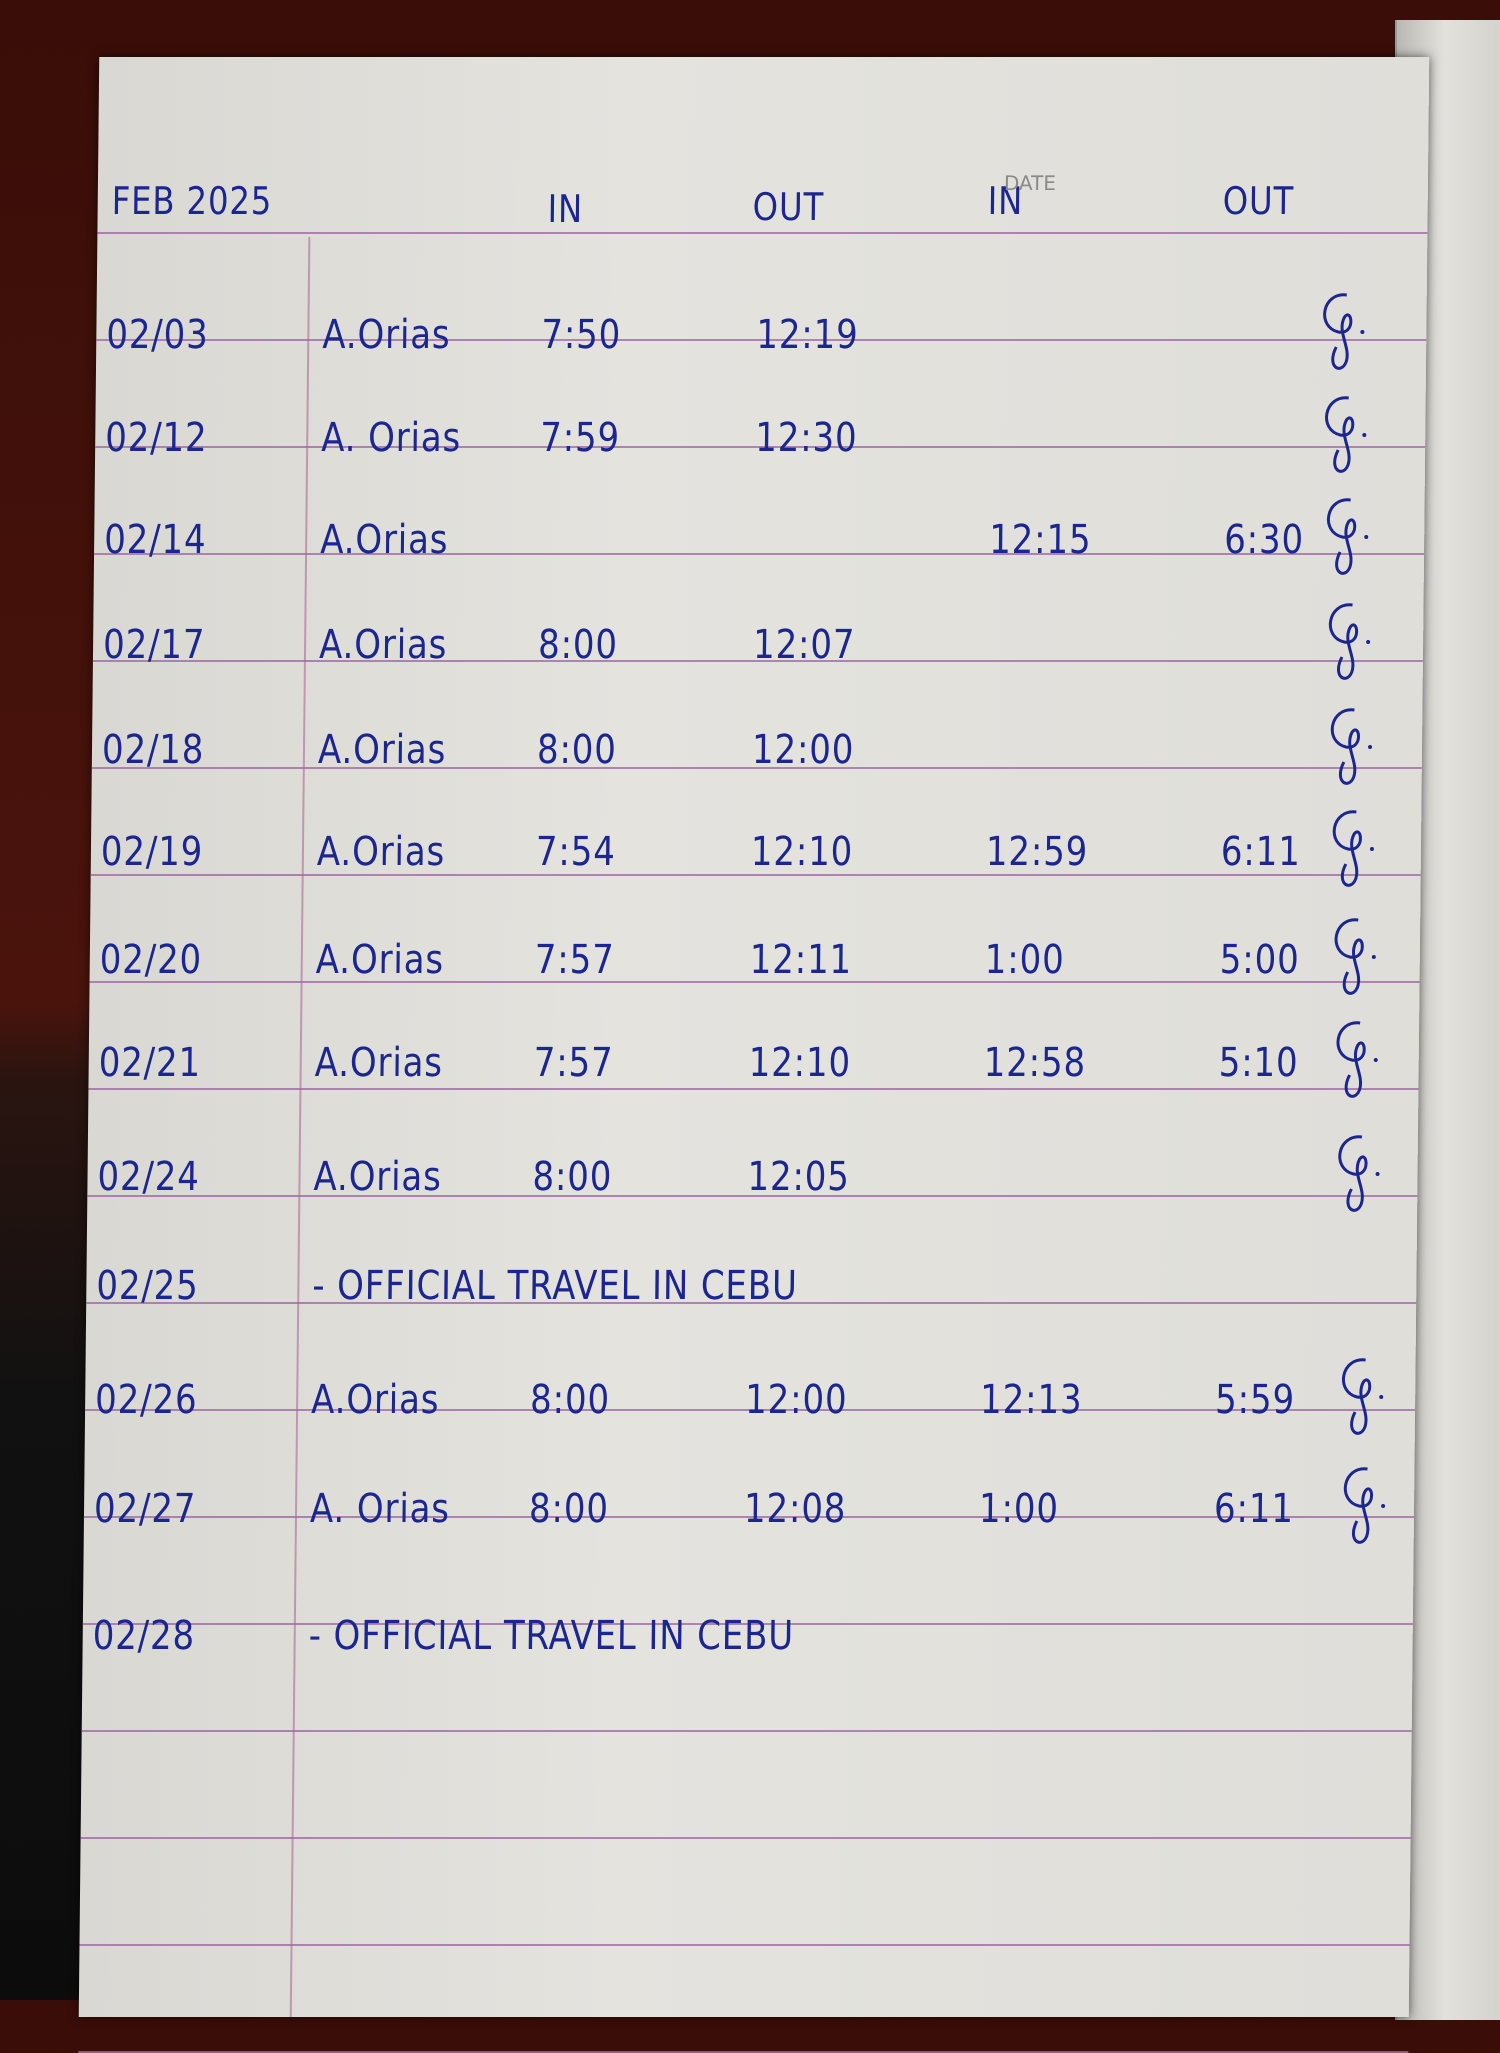 The width and height of the screenshot is (1500, 2053). What do you see at coordinates (149, 1177) in the screenshot?
I see `row-date: 02/24` at bounding box center [149, 1177].